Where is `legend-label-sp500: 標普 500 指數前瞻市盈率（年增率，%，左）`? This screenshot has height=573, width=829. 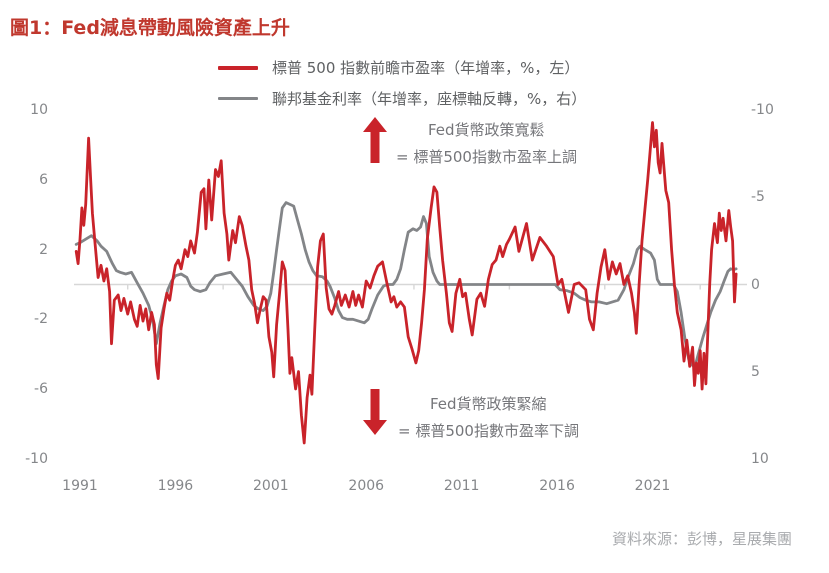 legend-label-sp500: 標普 500 指數前瞻市盈率（年增率，%，左） is located at coordinates (426, 68).